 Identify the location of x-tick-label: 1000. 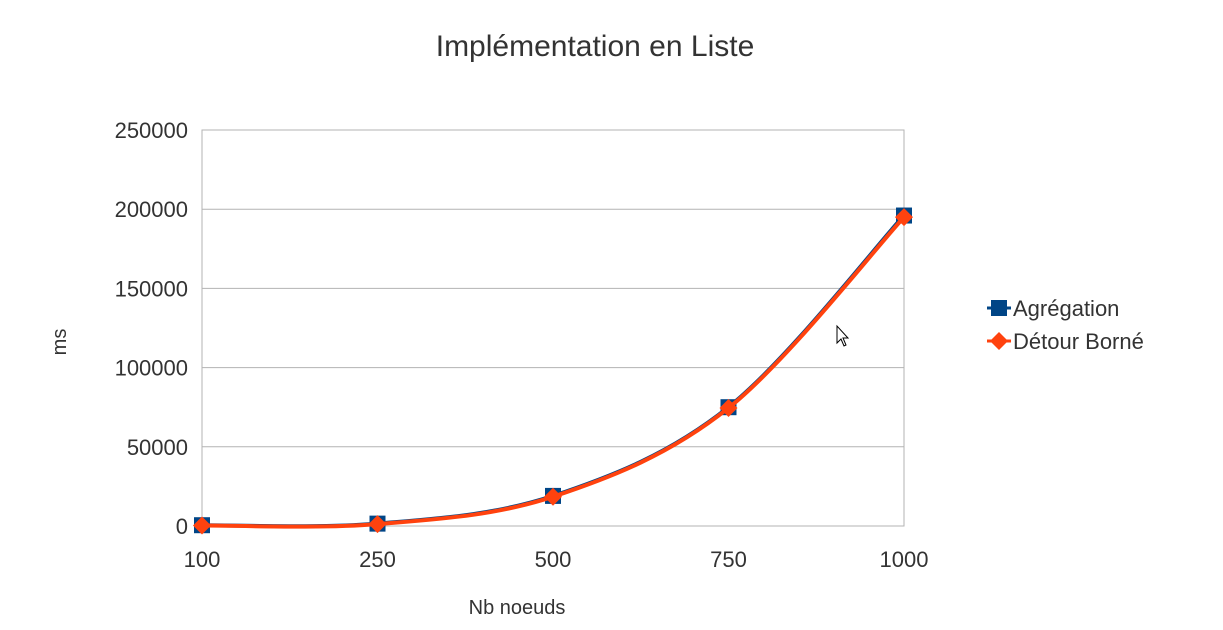
(904, 559).